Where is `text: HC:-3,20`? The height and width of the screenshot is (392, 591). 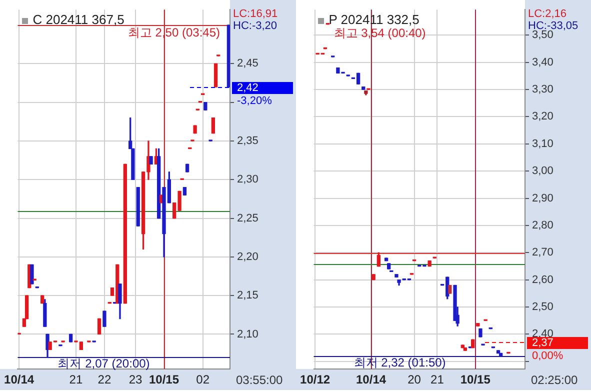
text: HC:-3,20 is located at coordinates (255, 25).